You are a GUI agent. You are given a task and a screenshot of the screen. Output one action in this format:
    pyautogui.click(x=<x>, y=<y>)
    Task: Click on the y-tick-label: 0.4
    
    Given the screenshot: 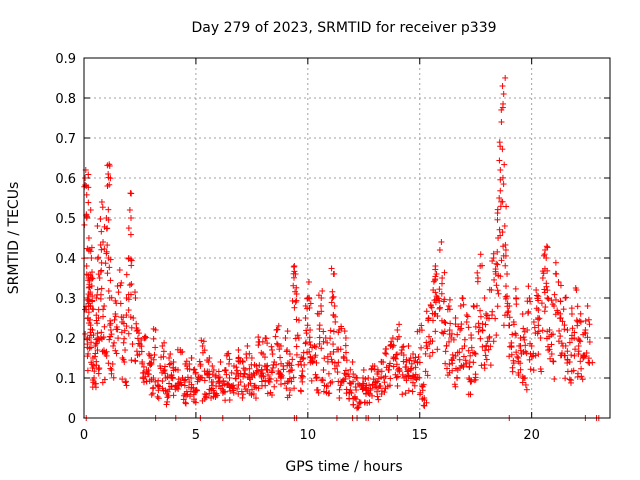 What is the action you would take?
    pyautogui.click(x=65, y=259)
    